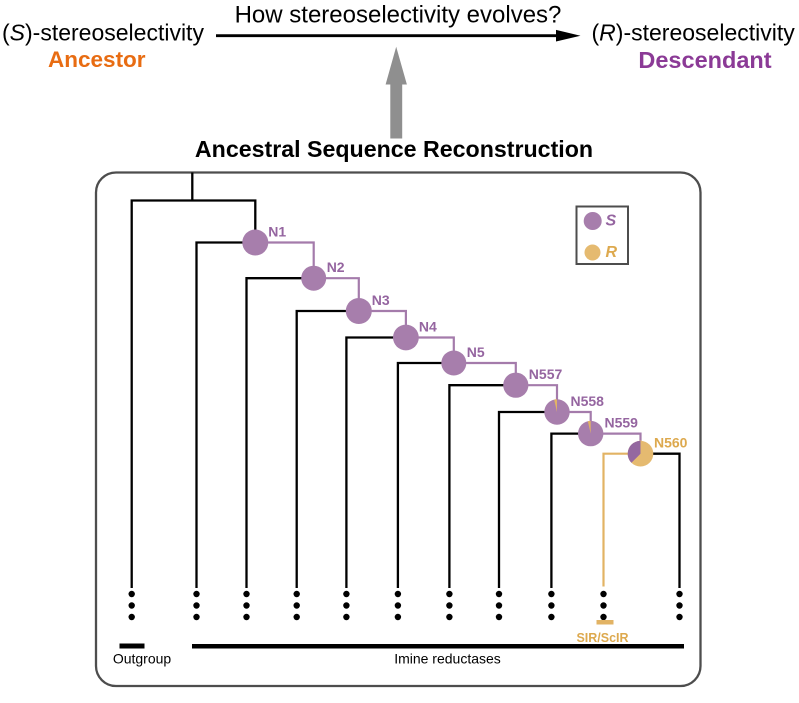 This screenshot has height=703, width=799. What do you see at coordinates (277, 232) in the screenshot?
I see `svg-text: N1` at bounding box center [277, 232].